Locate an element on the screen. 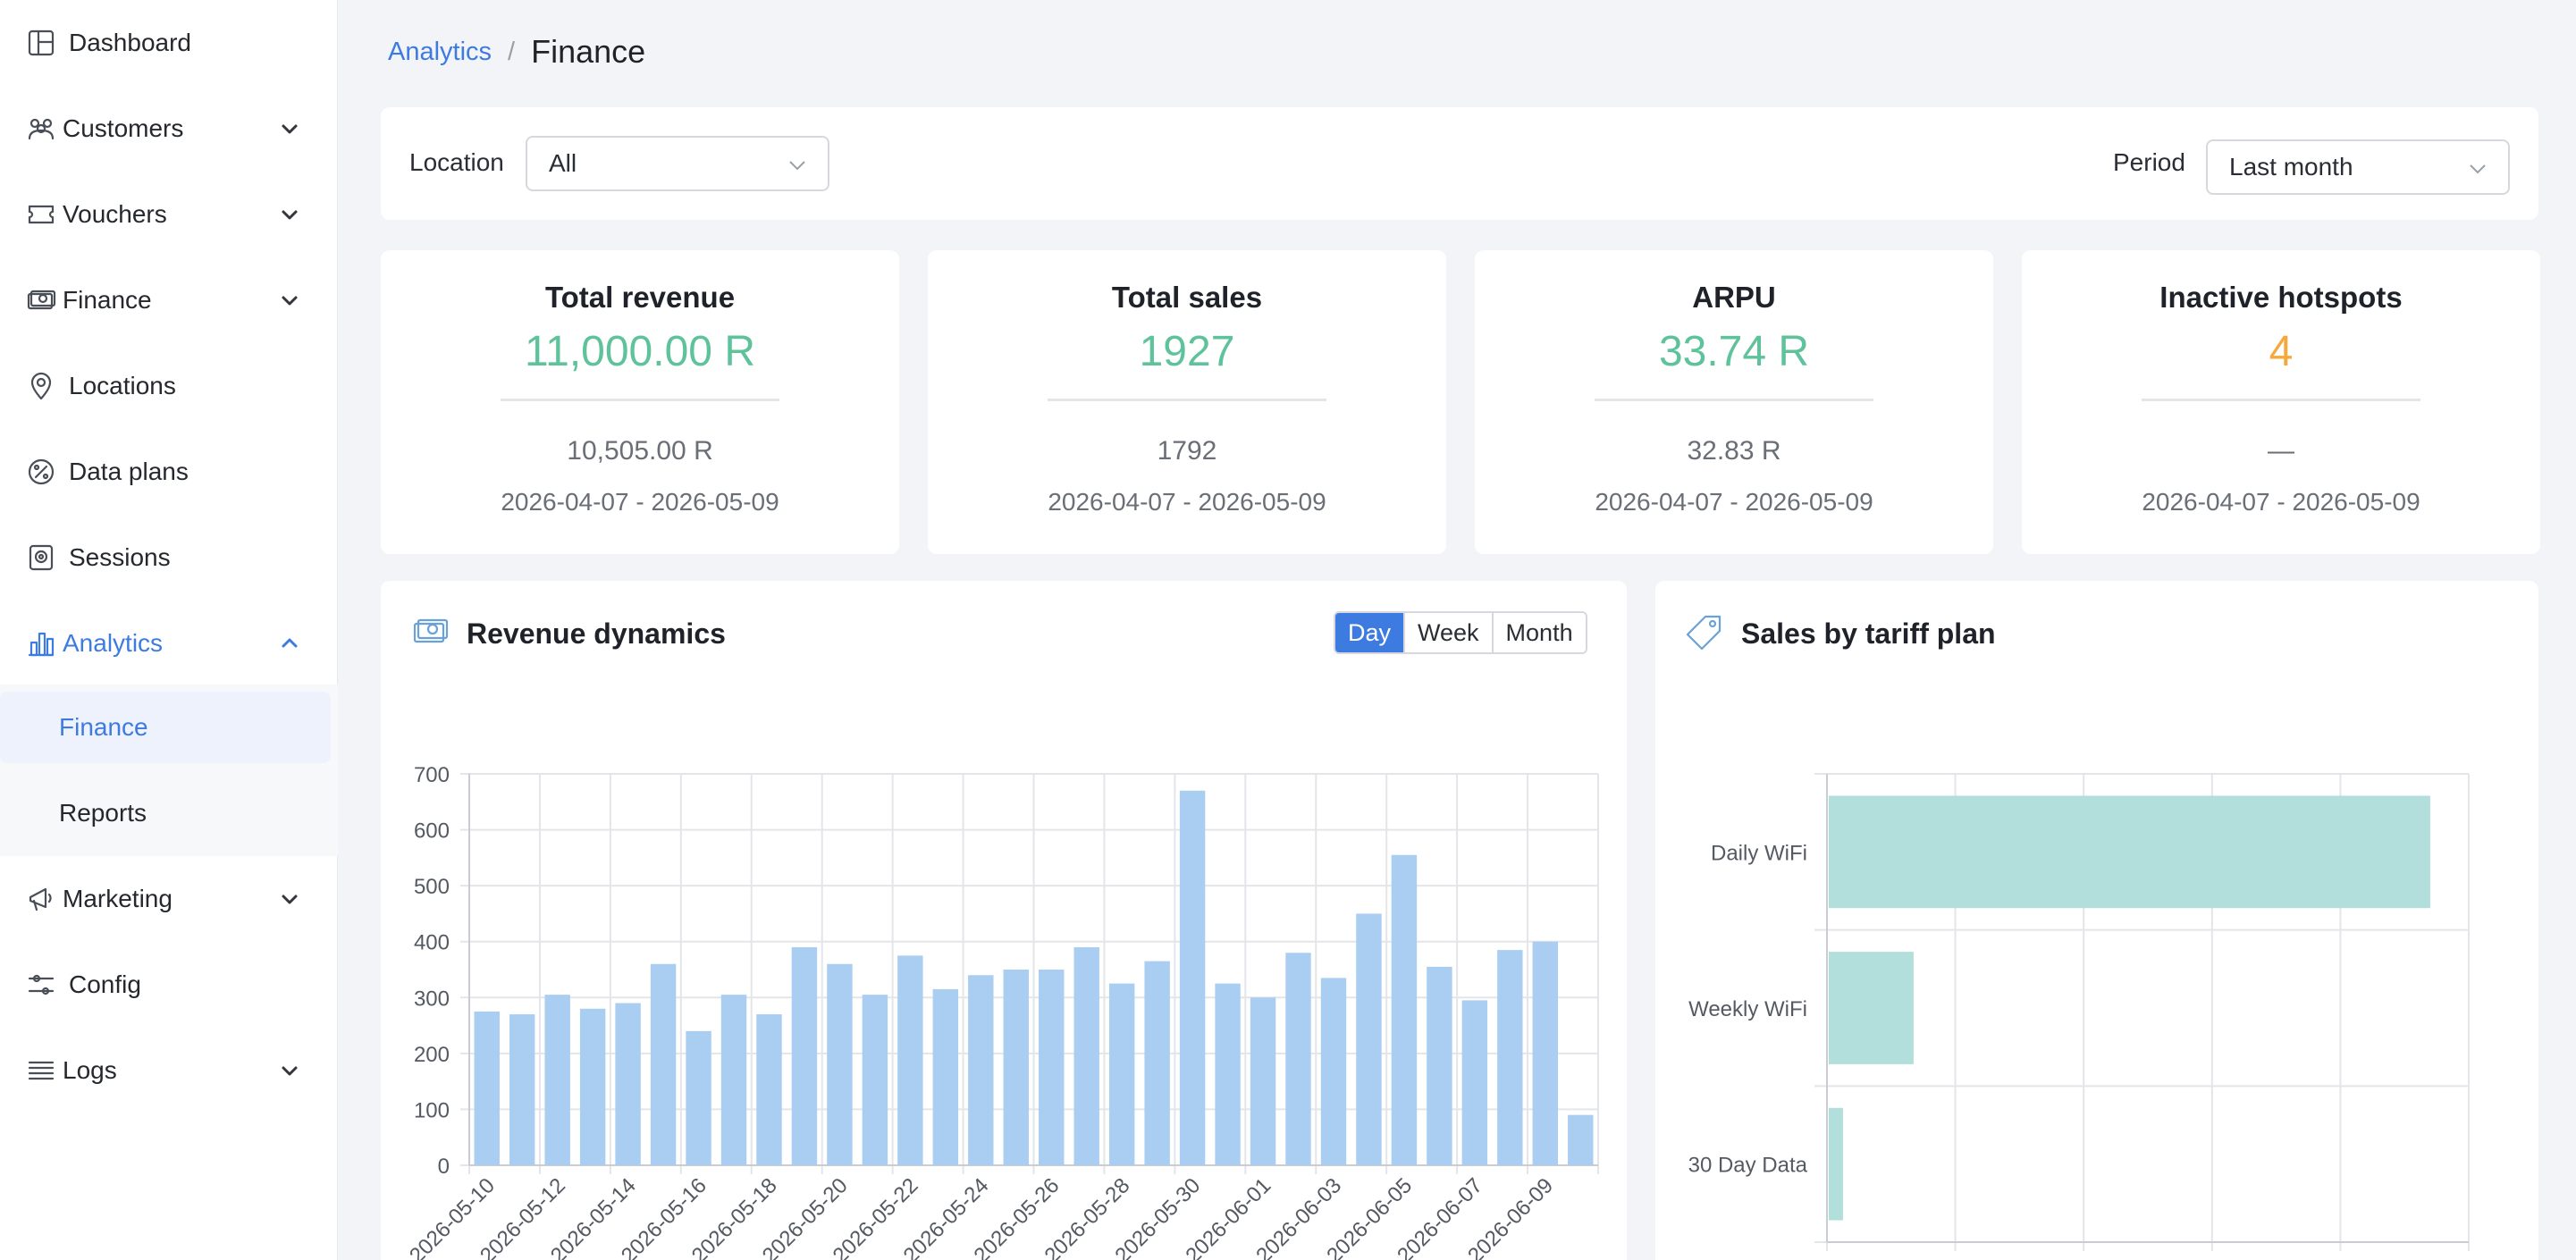 The image size is (2576, 1260). tag-icon is located at coordinates (1705, 634).